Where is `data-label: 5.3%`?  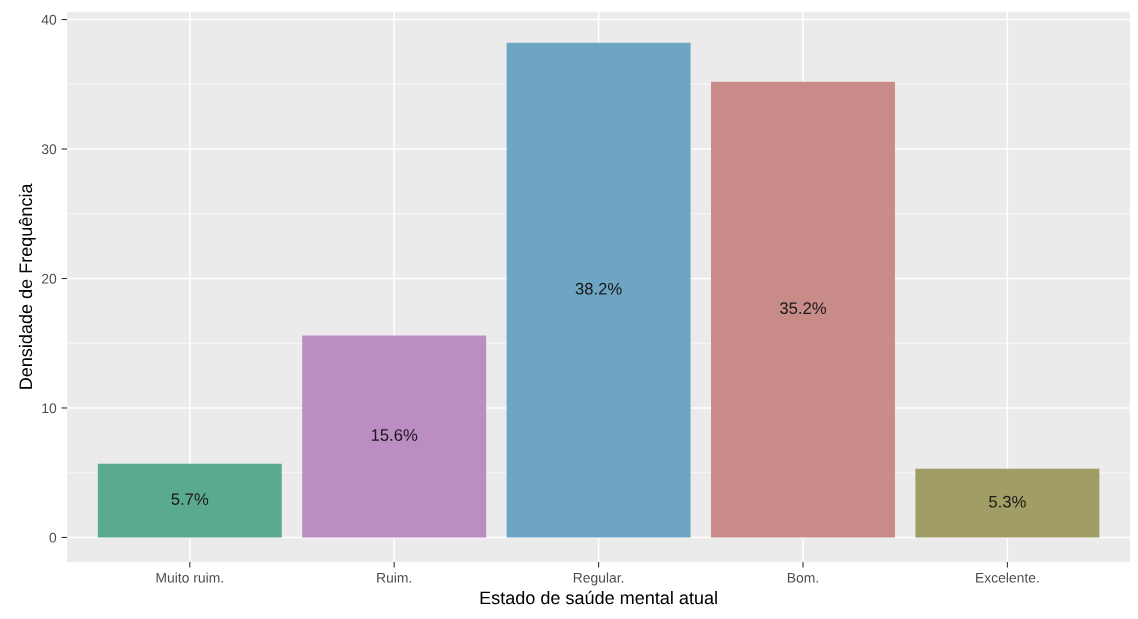
data-label: 5.3% is located at coordinates (1007, 501).